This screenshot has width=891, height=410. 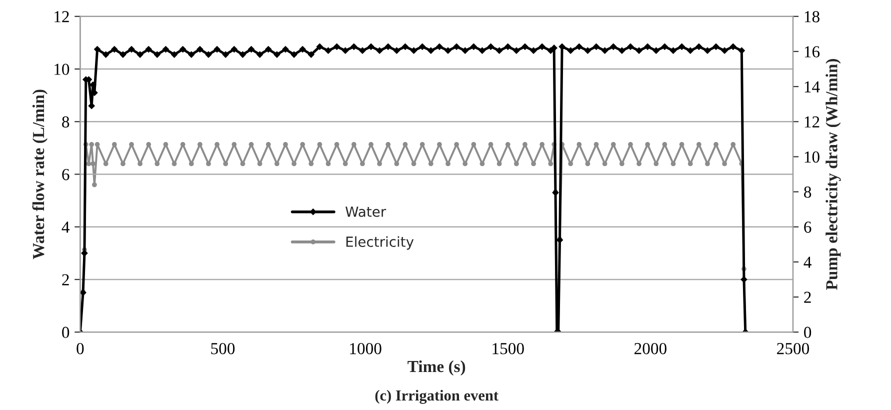 I want to click on y2-tick-label: 10, so click(x=812, y=157).